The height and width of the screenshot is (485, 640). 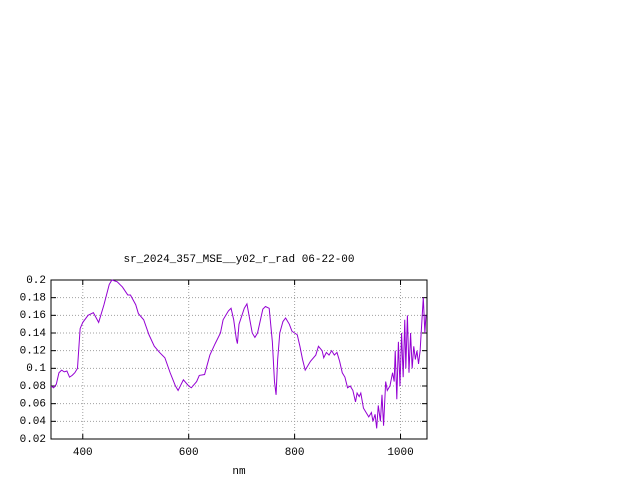 I want to click on y-tick-label: 0.16, so click(x=33, y=316).